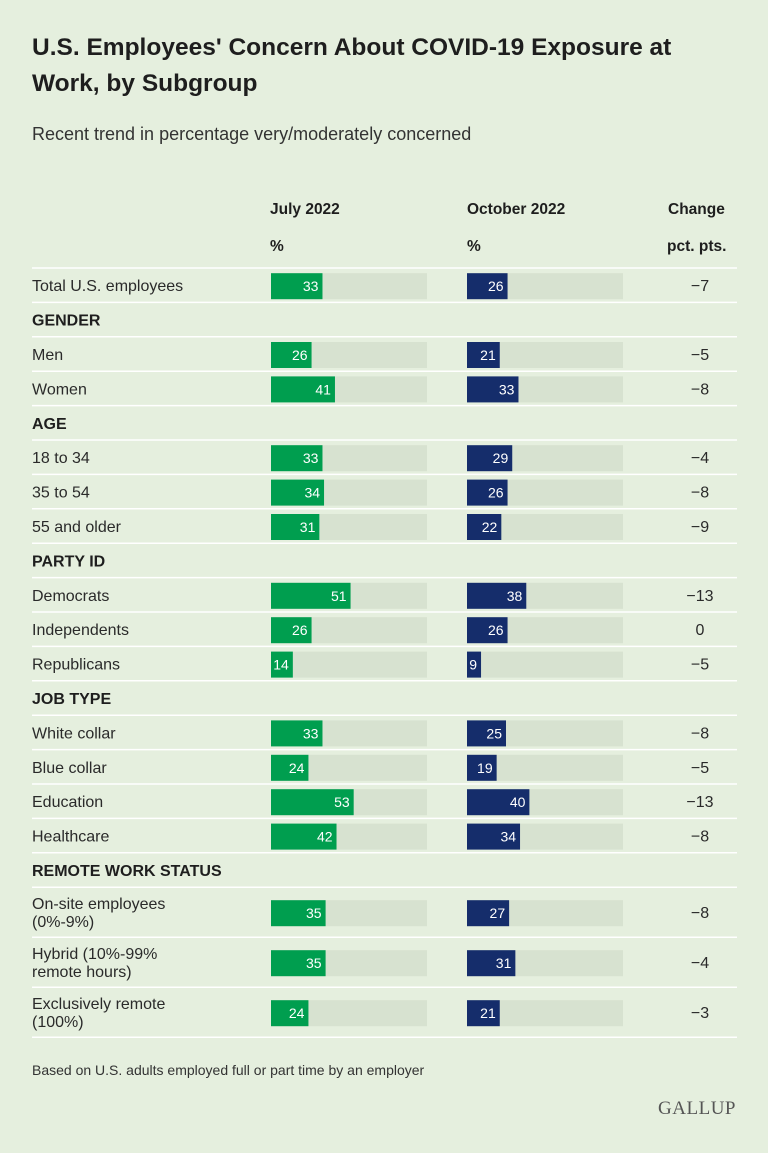 The height and width of the screenshot is (1153, 768). What do you see at coordinates (342, 802) in the screenshot?
I see `data-label-july: 53` at bounding box center [342, 802].